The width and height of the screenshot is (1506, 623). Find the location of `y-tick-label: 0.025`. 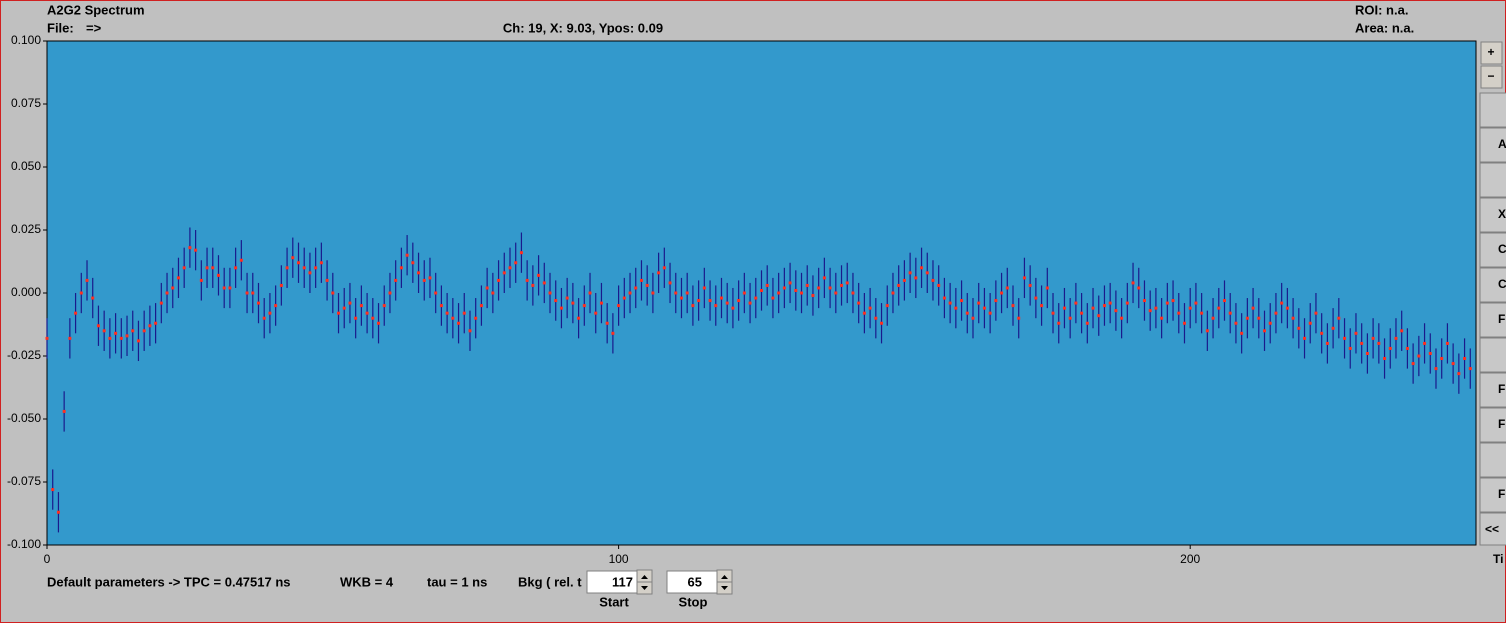

y-tick-label: 0.025 is located at coordinates (26, 229).